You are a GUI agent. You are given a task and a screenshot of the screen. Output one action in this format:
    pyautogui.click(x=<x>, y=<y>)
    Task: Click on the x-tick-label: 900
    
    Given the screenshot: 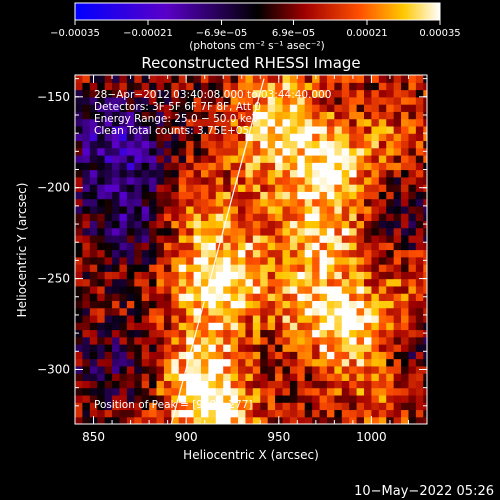 What is the action you would take?
    pyautogui.click(x=186, y=437)
    